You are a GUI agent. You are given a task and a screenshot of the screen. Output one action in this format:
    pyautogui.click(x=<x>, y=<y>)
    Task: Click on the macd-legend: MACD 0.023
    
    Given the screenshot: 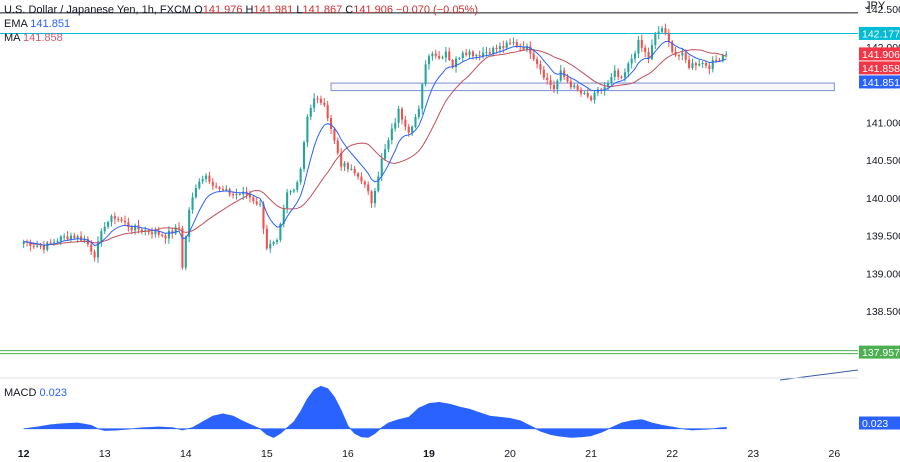 What is the action you would take?
    pyautogui.click(x=35, y=393)
    